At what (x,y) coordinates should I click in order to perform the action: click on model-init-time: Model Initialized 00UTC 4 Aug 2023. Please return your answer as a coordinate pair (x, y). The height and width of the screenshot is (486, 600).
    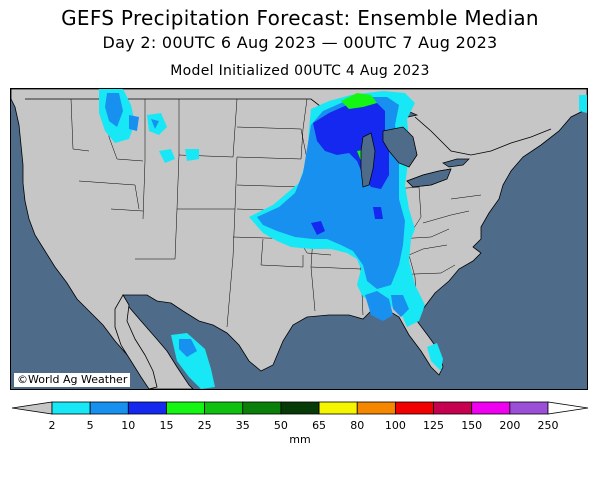
    Looking at the image, I should click on (300, 71).